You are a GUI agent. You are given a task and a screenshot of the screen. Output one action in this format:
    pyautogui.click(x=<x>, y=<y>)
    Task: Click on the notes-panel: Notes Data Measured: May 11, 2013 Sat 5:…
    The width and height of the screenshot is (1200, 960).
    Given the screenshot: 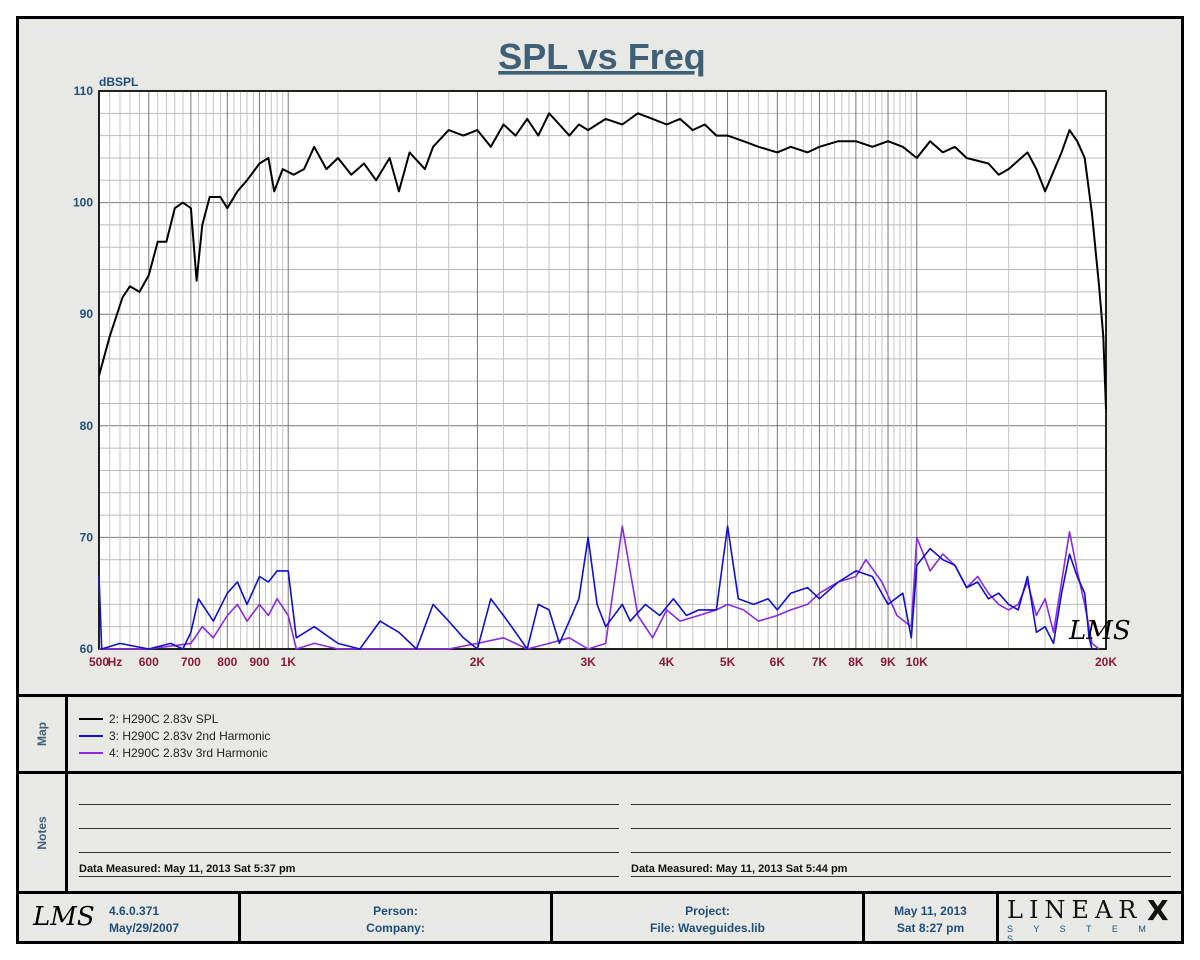 What is the action you would take?
    pyautogui.click(x=600, y=834)
    